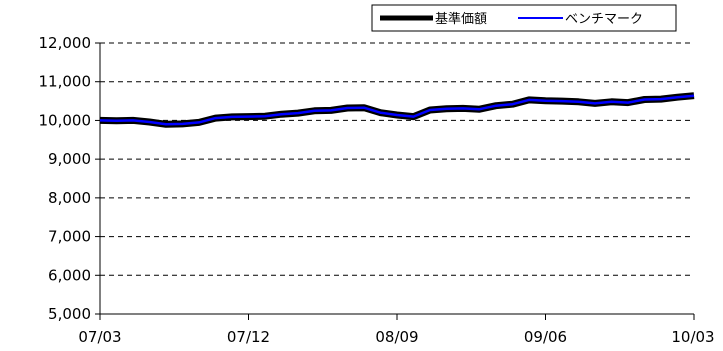 Image resolution: width=723 pixels, height=351 pixels. What do you see at coordinates (69, 198) in the screenshot?
I see `y-tick-label: 8,000` at bounding box center [69, 198].